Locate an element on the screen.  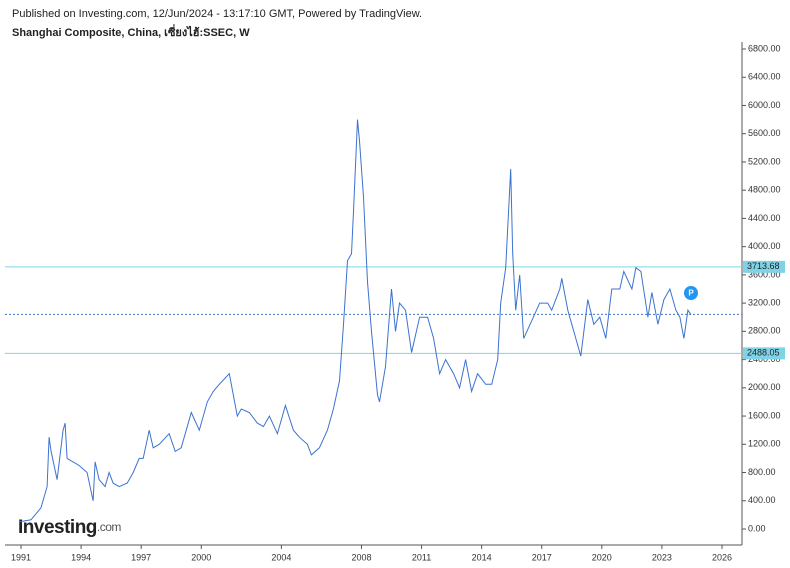
y-tick-label: 4000.00 is located at coordinates (764, 246).